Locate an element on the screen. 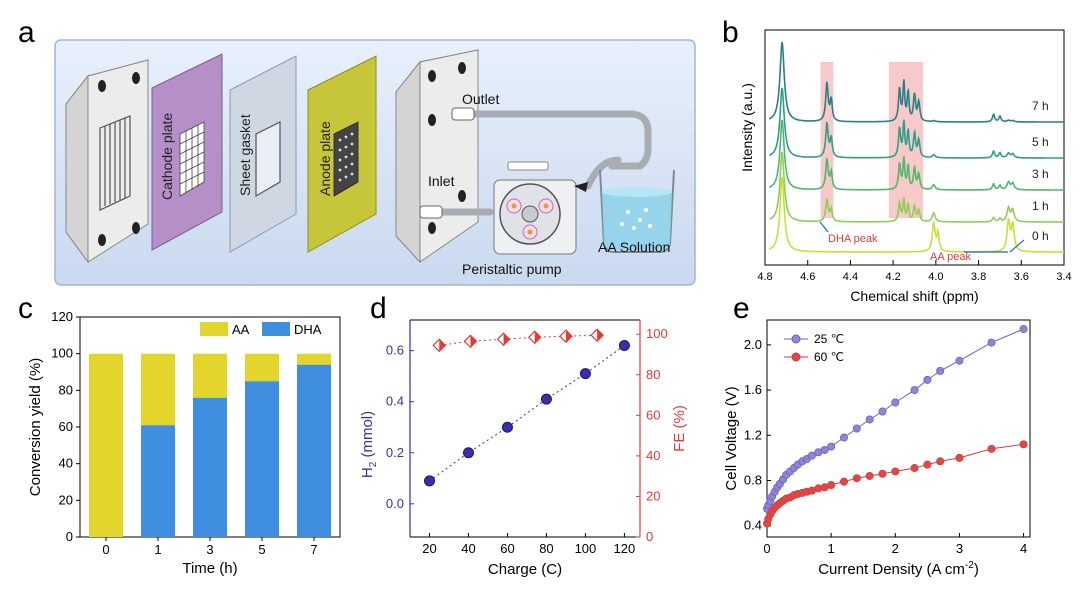  y-tick-label: 40 is located at coordinates (66, 463).